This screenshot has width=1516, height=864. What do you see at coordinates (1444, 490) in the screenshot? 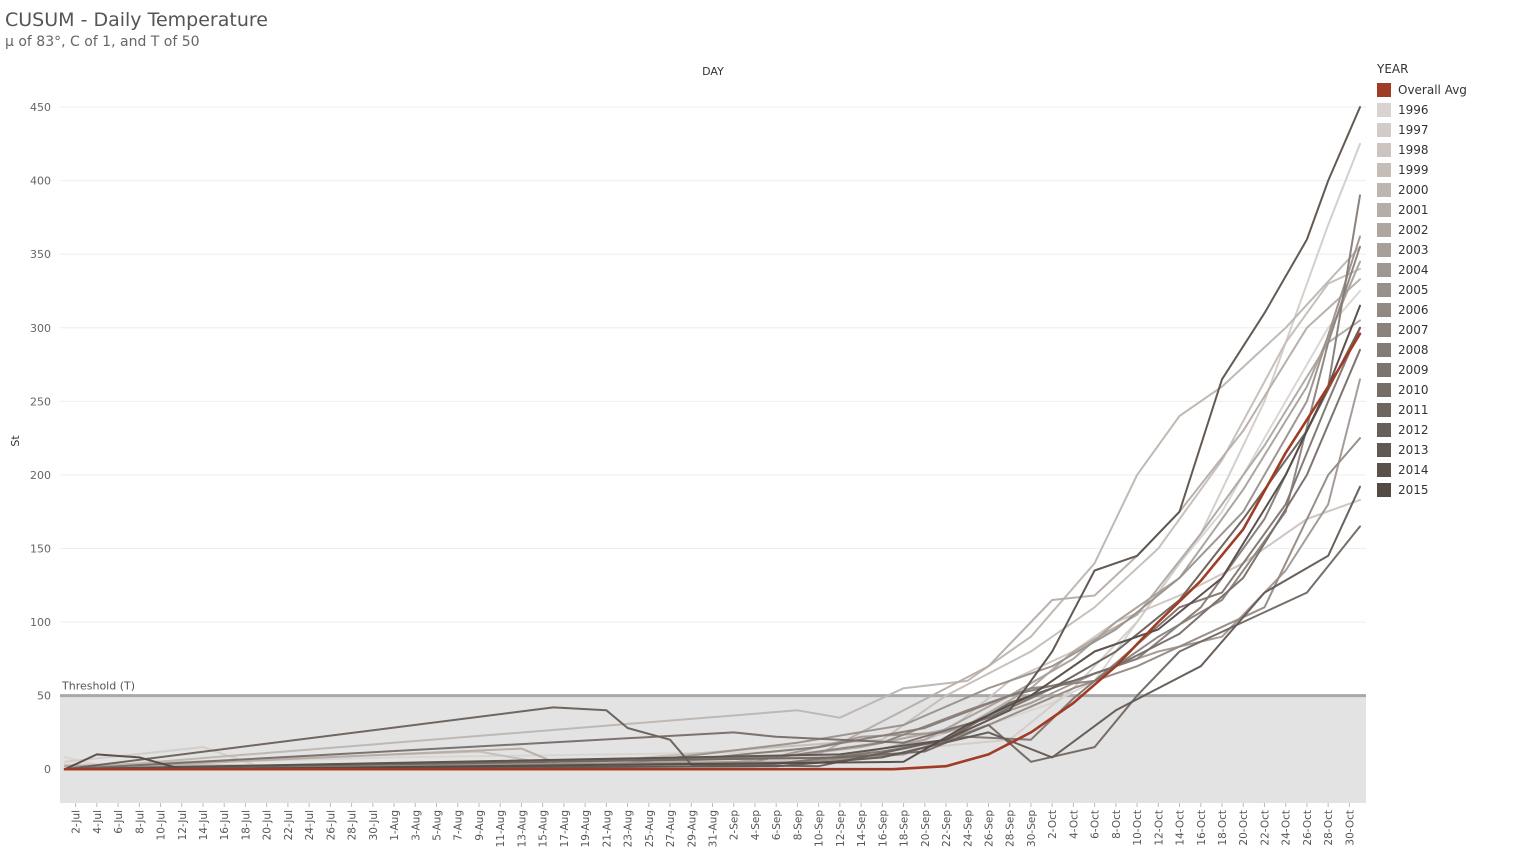
I see `legend-item-2015: 2015` at bounding box center [1444, 490].